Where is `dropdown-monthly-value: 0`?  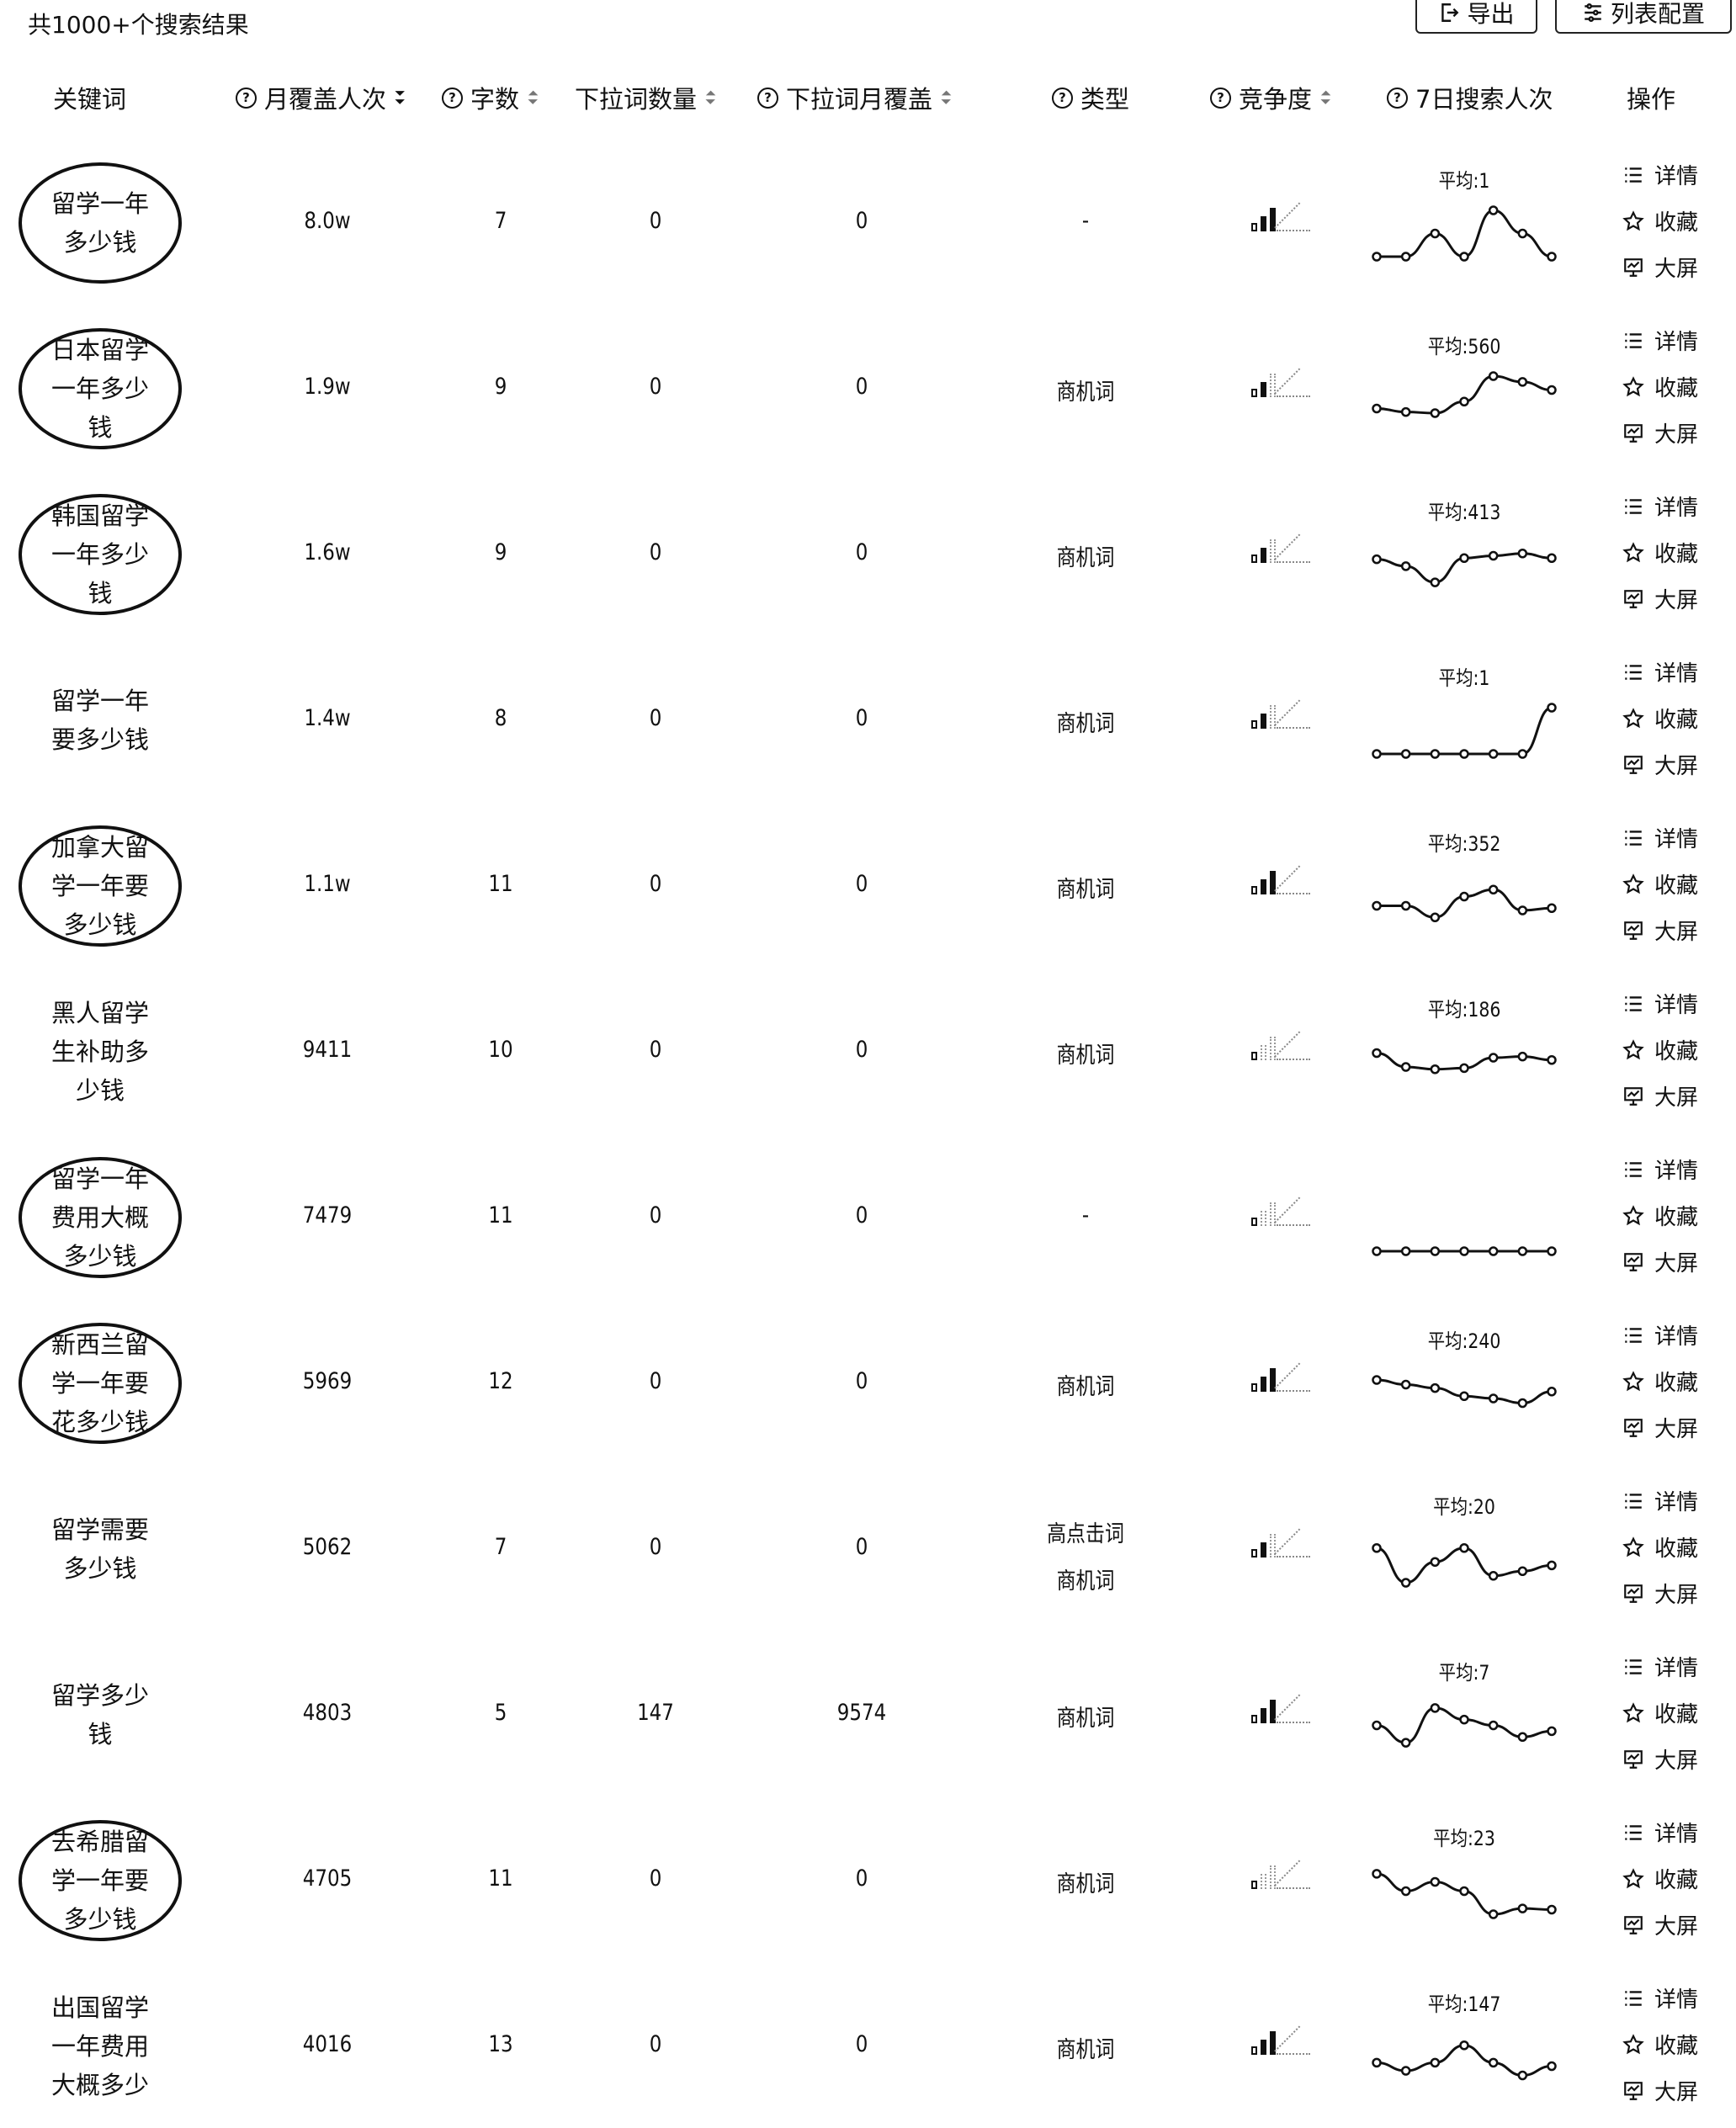
dropdown-monthly-value: 0 is located at coordinates (861, 552).